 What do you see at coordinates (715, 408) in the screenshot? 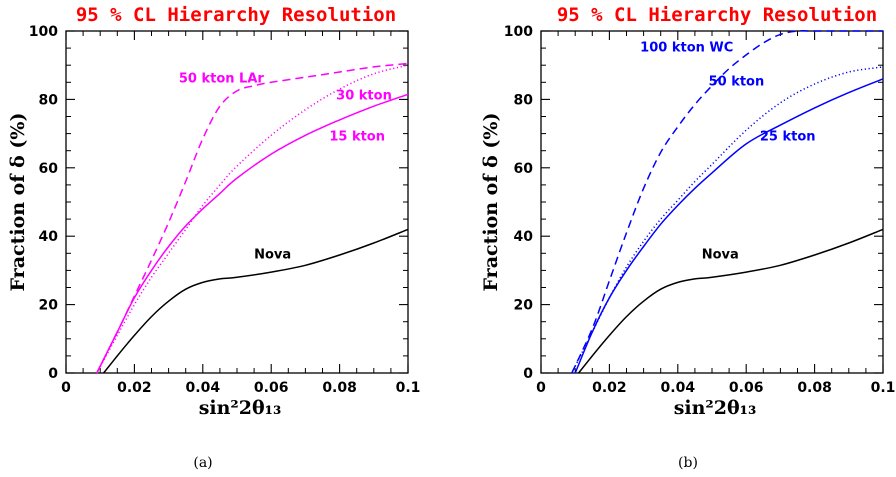
I see `panel-b-x-axis-label: sin²2θ₁₃` at bounding box center [715, 408].